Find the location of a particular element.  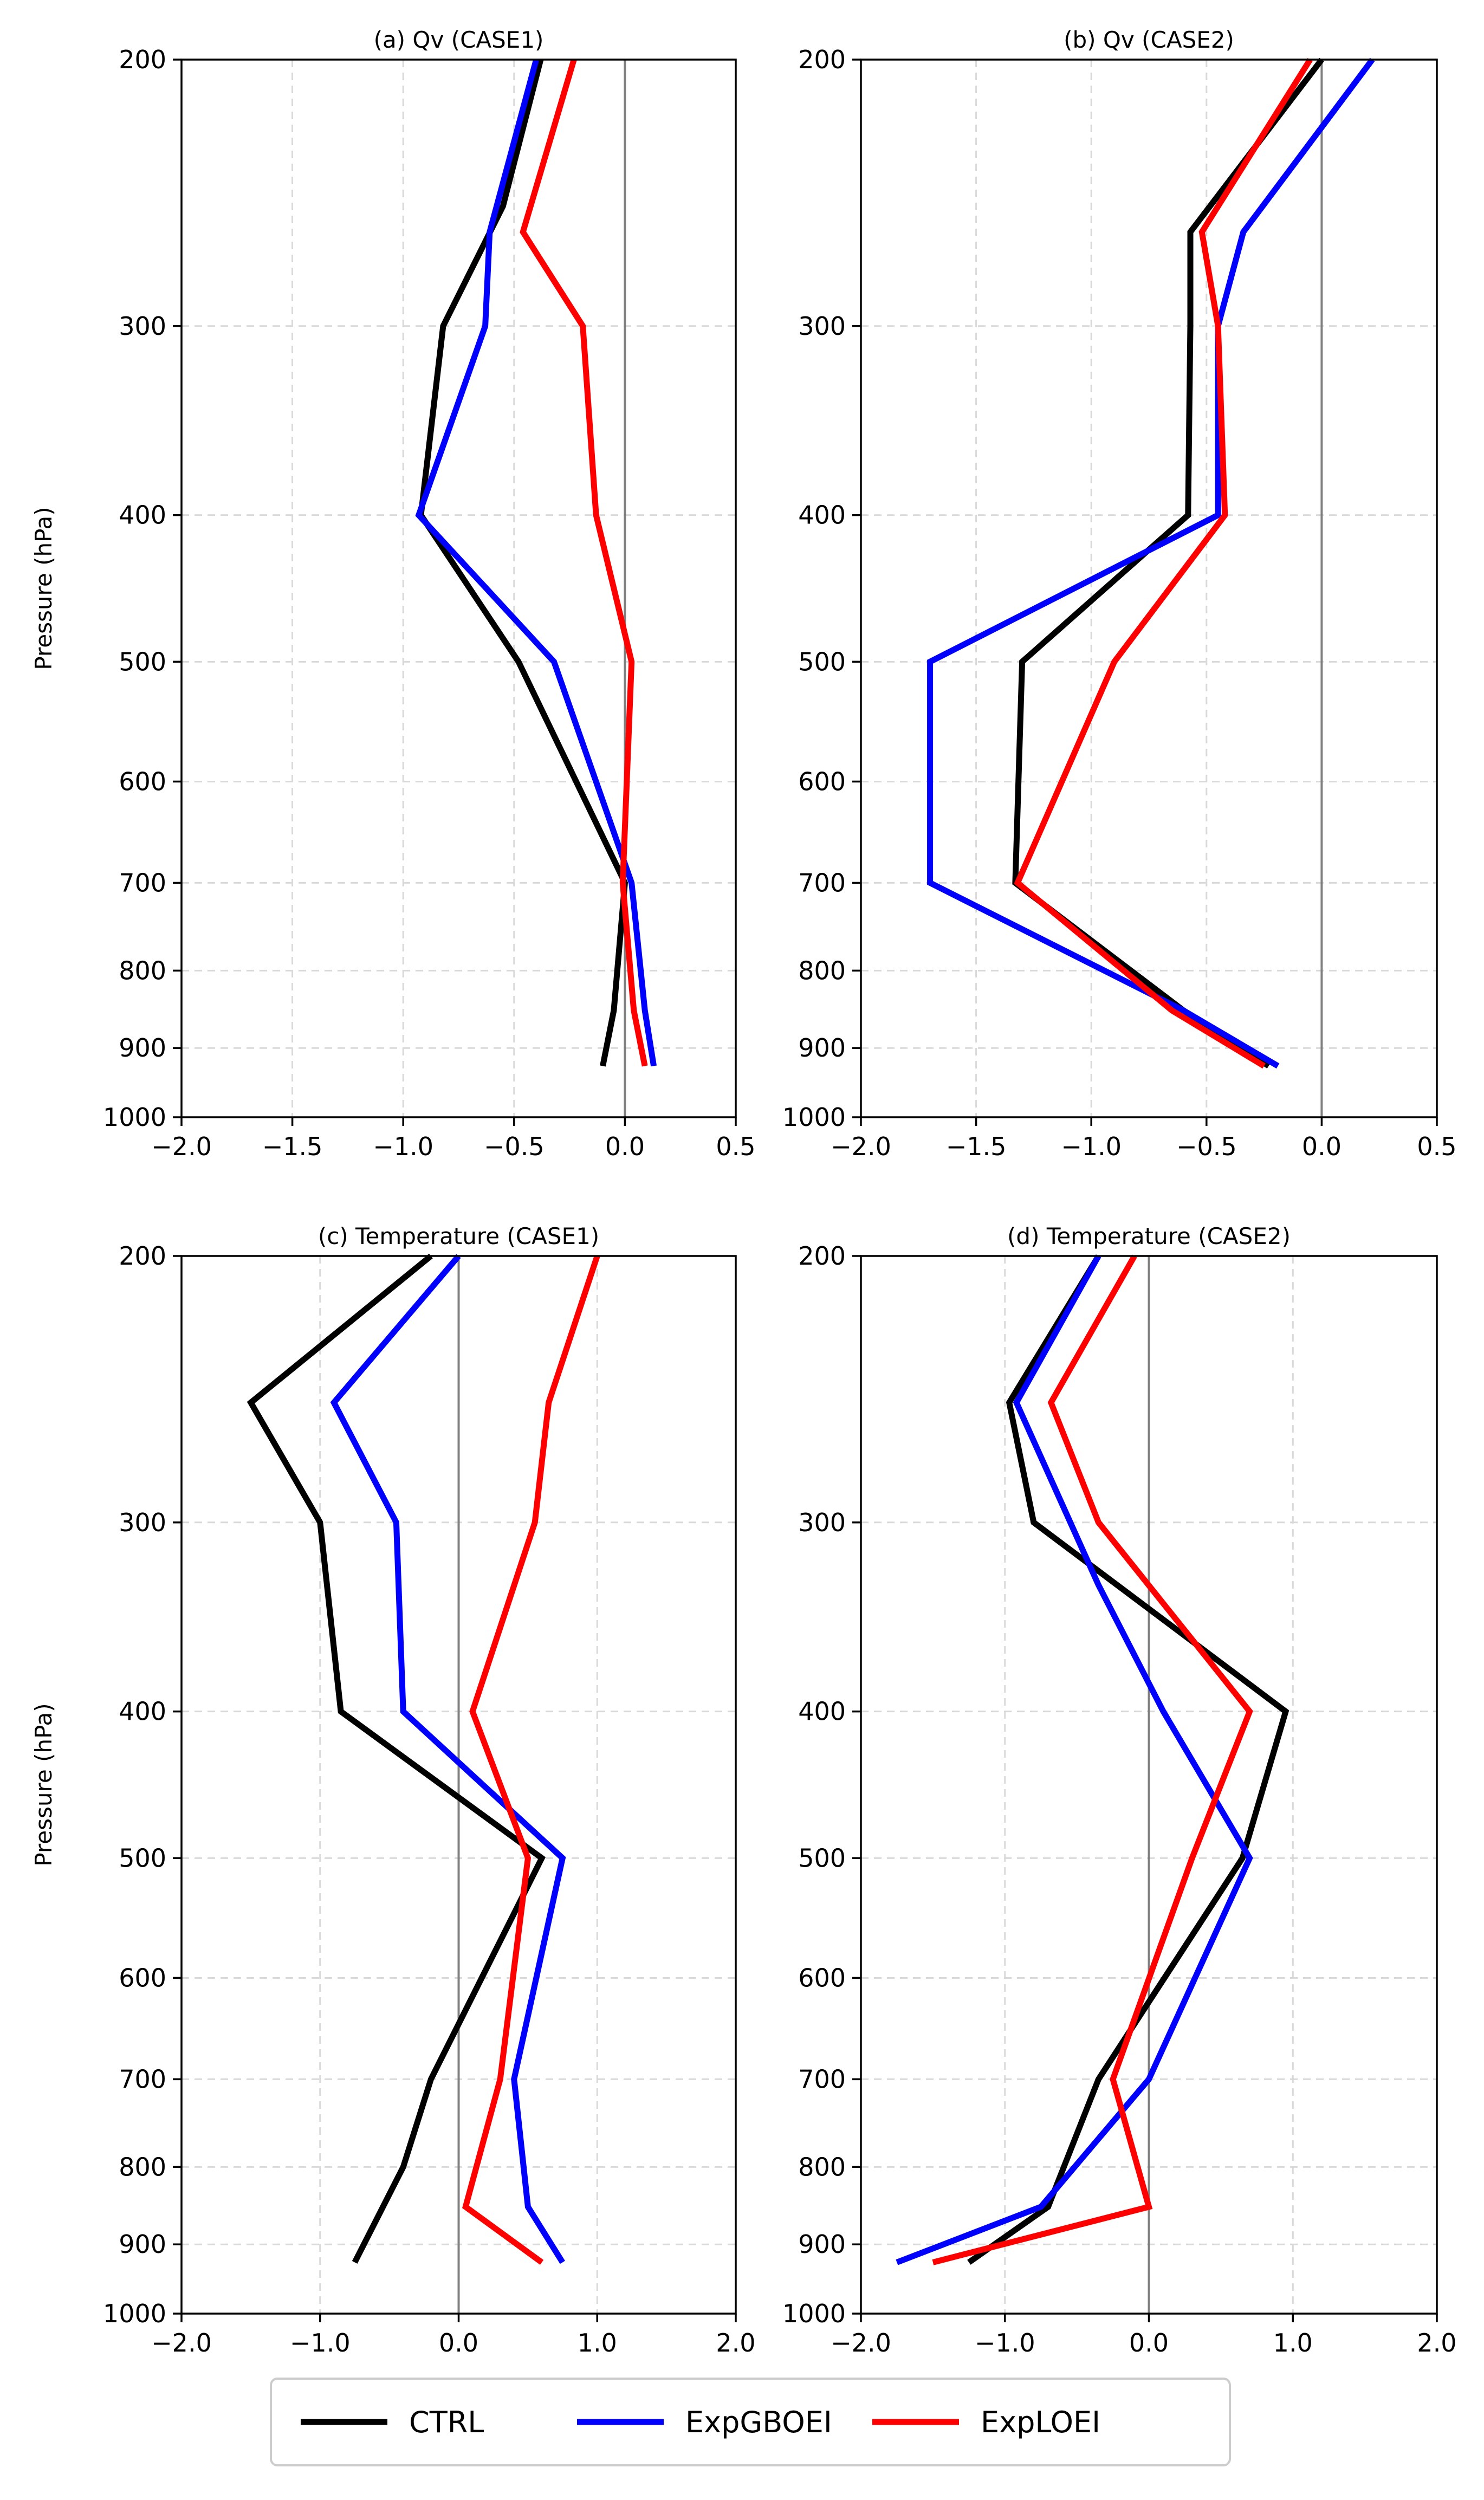

panel-title: (b) Qv (CASE2) is located at coordinates (1149, 40).